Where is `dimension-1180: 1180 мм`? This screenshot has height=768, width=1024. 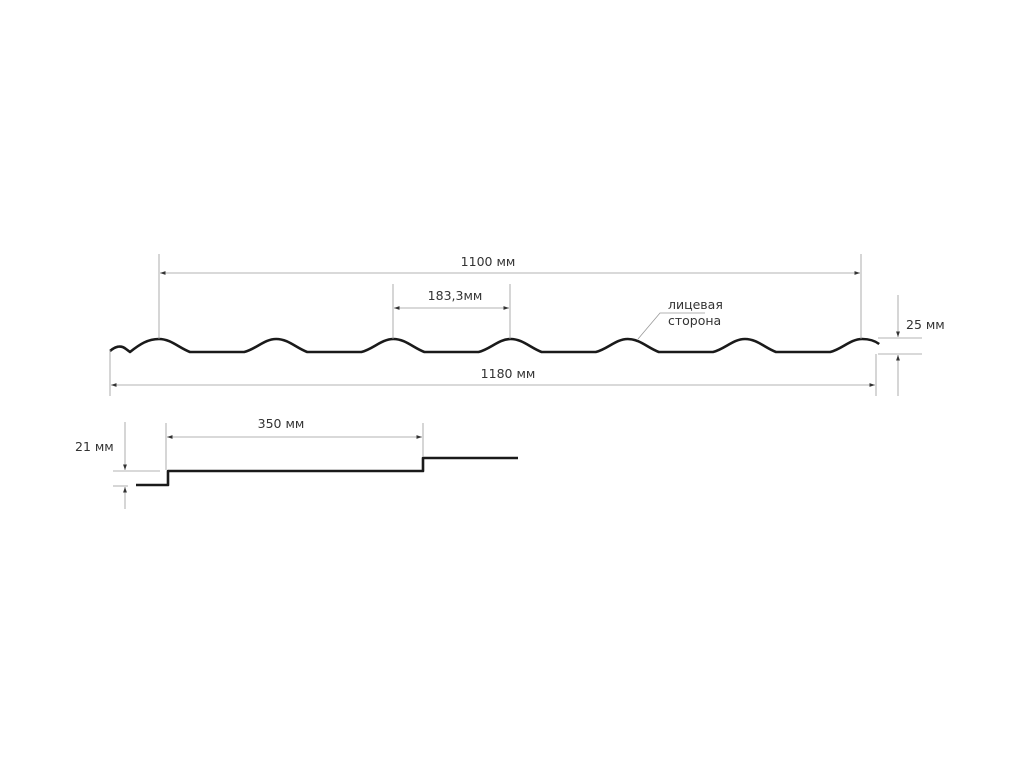 dimension-1180: 1180 мм is located at coordinates (493, 373).